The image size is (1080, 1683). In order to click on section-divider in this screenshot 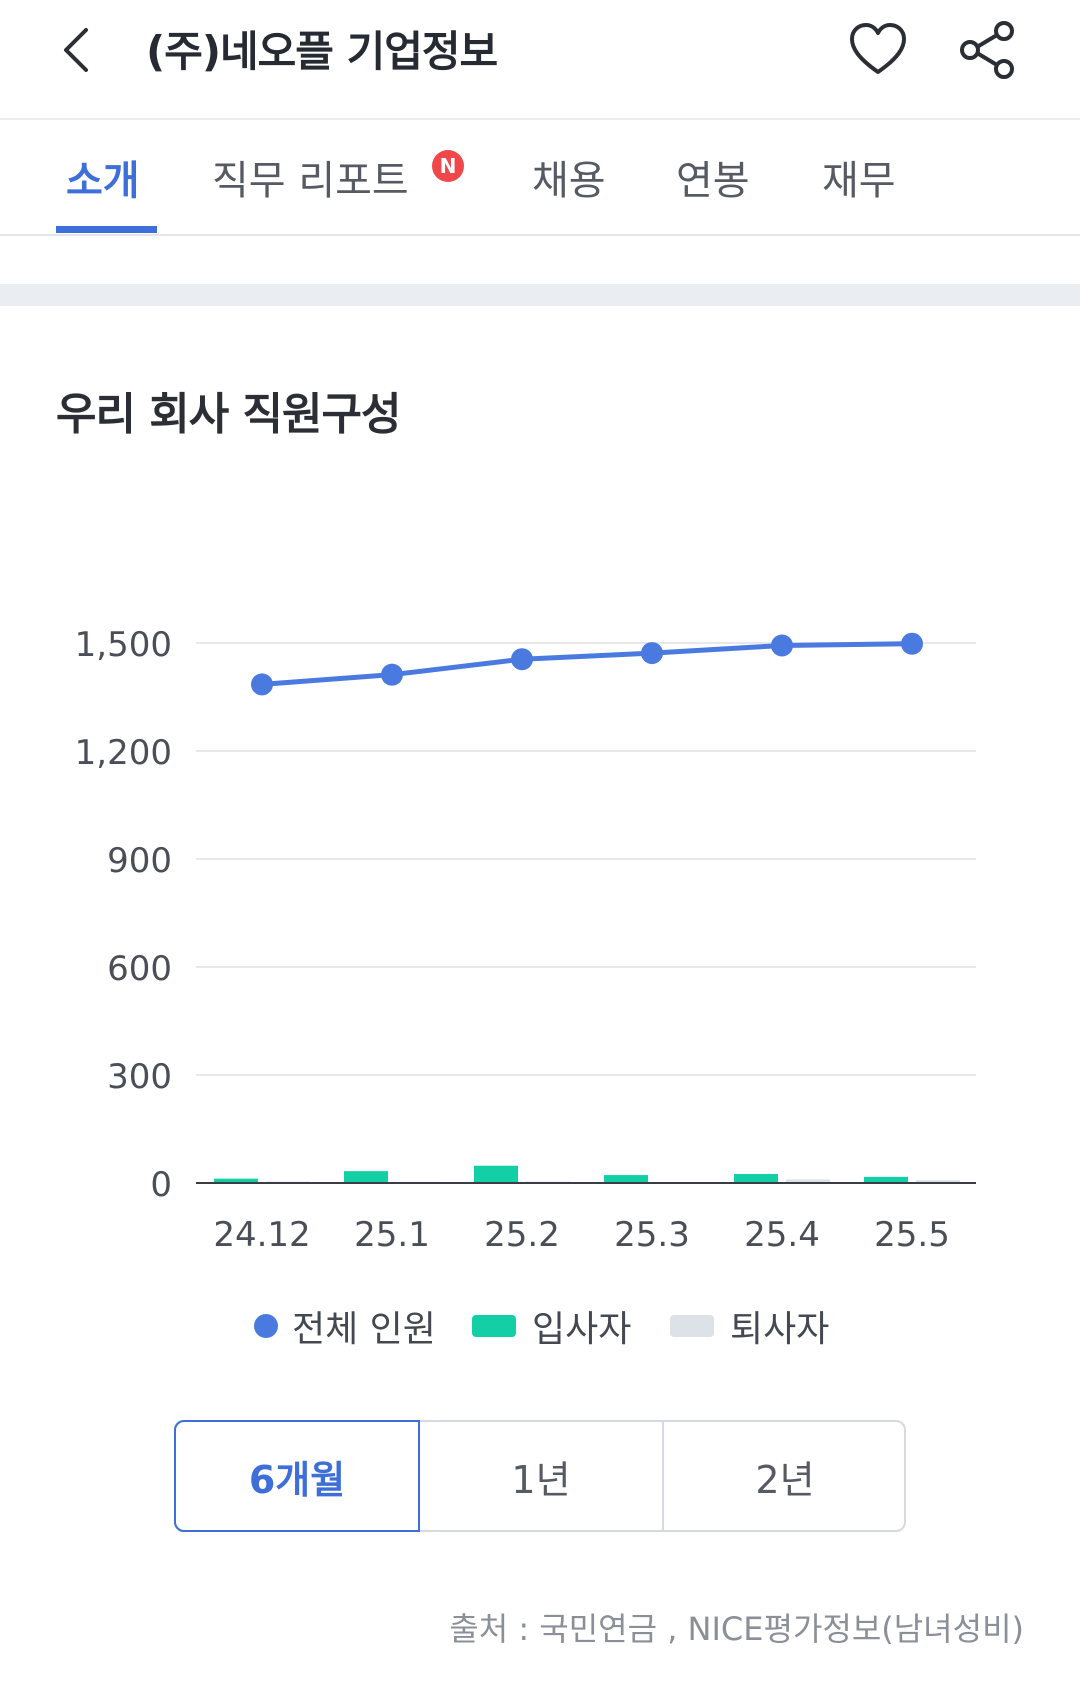, I will do `click(540, 295)`.